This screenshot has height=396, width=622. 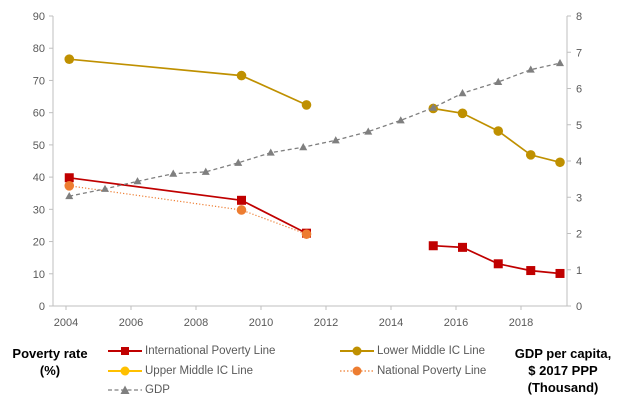 What do you see at coordinates (199, 371) in the screenshot?
I see `legend-label-upper-middle: Upper Middle IC Line` at bounding box center [199, 371].